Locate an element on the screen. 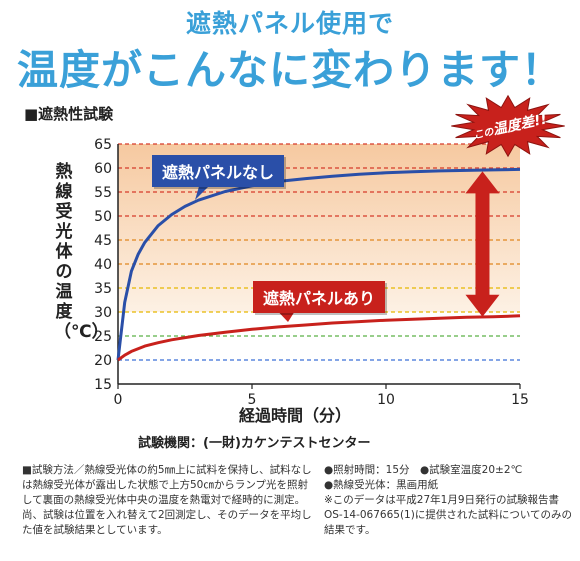 This screenshot has height=561, width=580. series-label-with-panel: 遮熱パネルあり is located at coordinates (319, 297).